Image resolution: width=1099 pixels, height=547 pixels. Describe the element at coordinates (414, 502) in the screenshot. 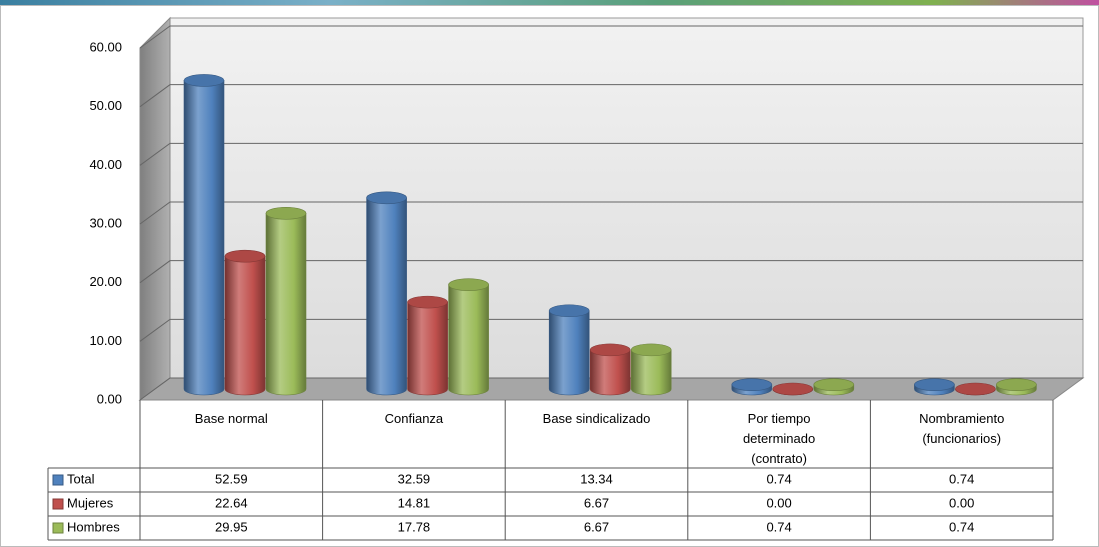

I see `data-label: 14.81` at that location.